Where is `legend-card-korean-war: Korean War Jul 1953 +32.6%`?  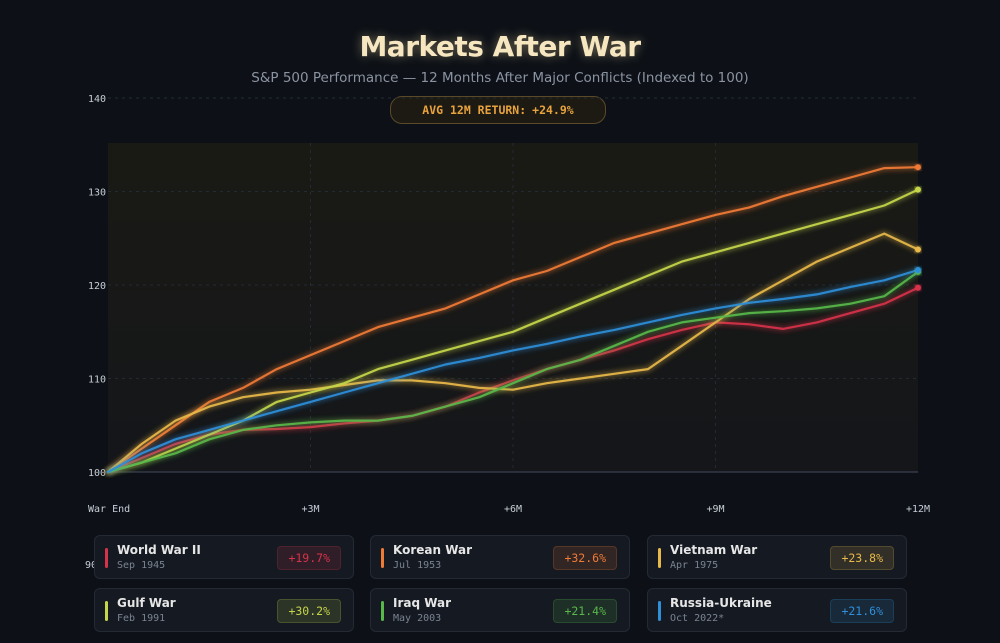
legend-card-korean-war: Korean War Jul 1953 +32.6% is located at coordinates (500, 557).